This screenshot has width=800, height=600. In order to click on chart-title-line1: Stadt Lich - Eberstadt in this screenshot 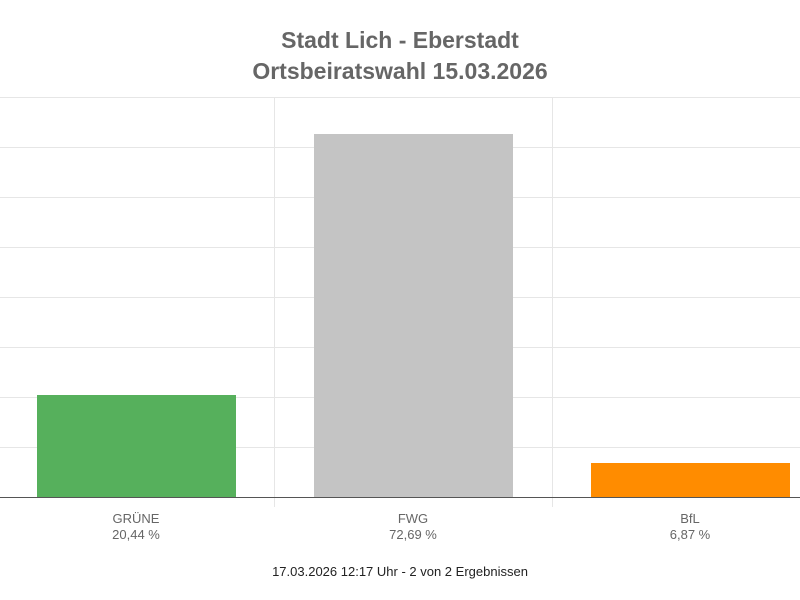, I will do `click(400, 40)`.